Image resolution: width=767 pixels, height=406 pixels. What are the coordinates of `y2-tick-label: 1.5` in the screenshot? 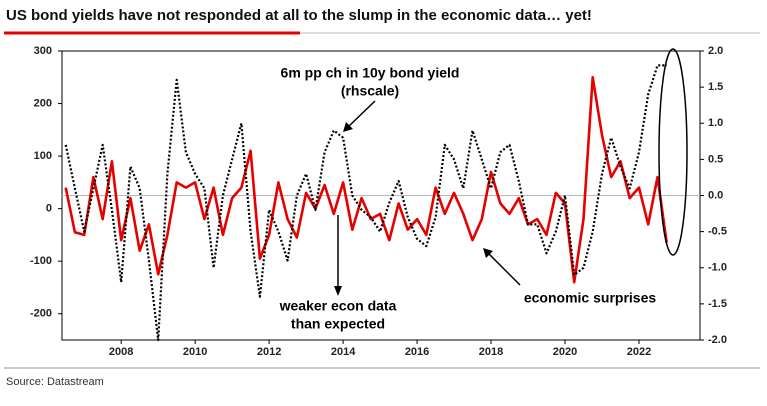 It's located at (715, 87).